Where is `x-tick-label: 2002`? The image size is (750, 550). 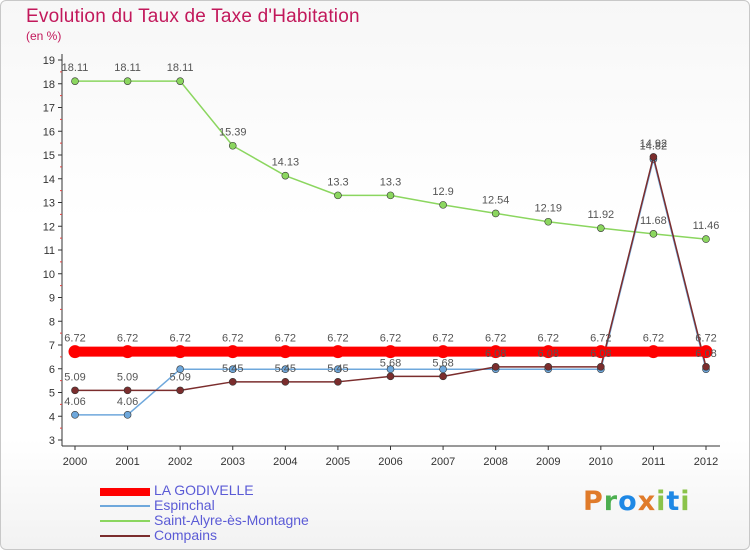
x-tick-label: 2002 is located at coordinates (180, 462).